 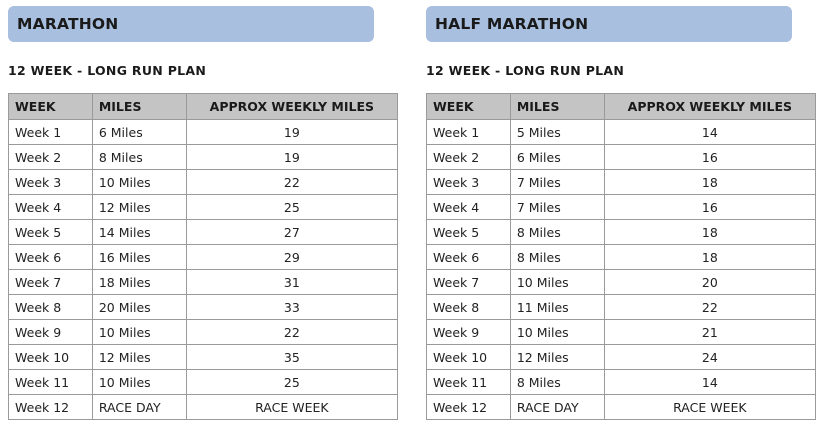 I want to click on table-row: Week 11 10 Miles 25, so click(x=203, y=382).